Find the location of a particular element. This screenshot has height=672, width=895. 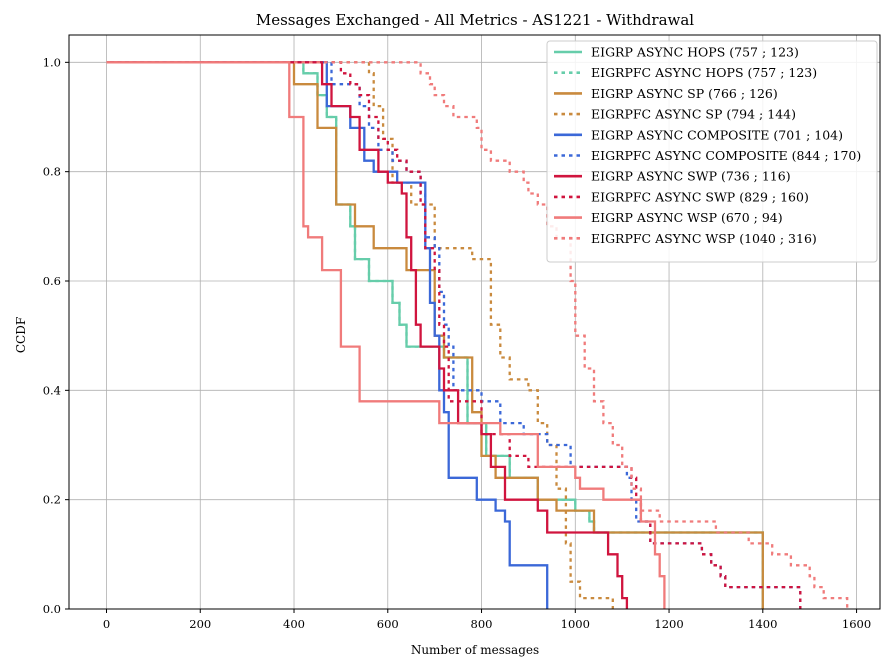

legend-label: EIGRPFC ASYNC SWP (829 ; 160) is located at coordinates (700, 196).